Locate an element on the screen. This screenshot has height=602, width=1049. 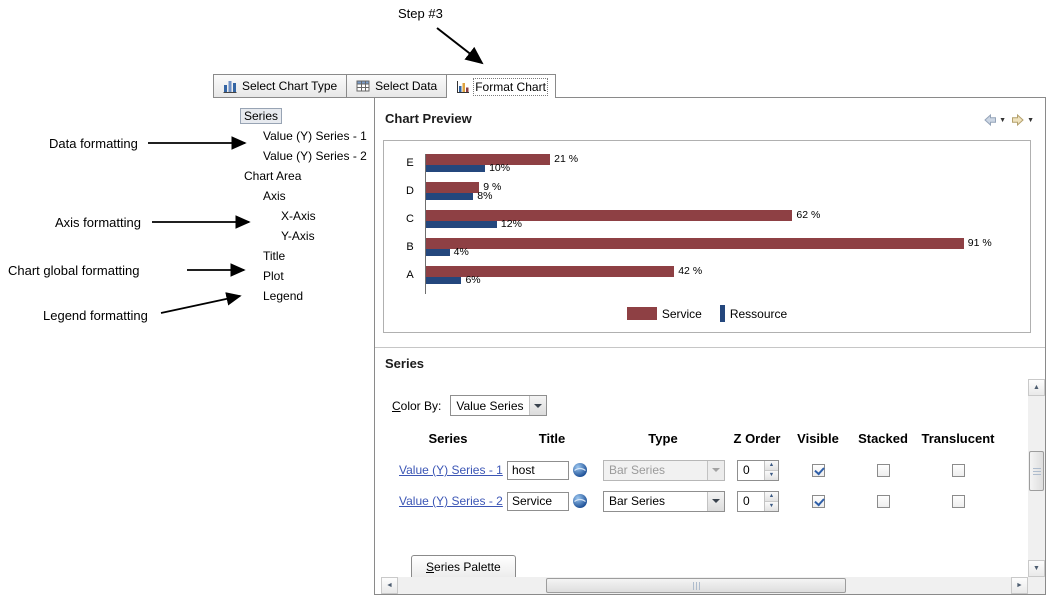
tree-item-axis: Axis is located at coordinates (293, 196).